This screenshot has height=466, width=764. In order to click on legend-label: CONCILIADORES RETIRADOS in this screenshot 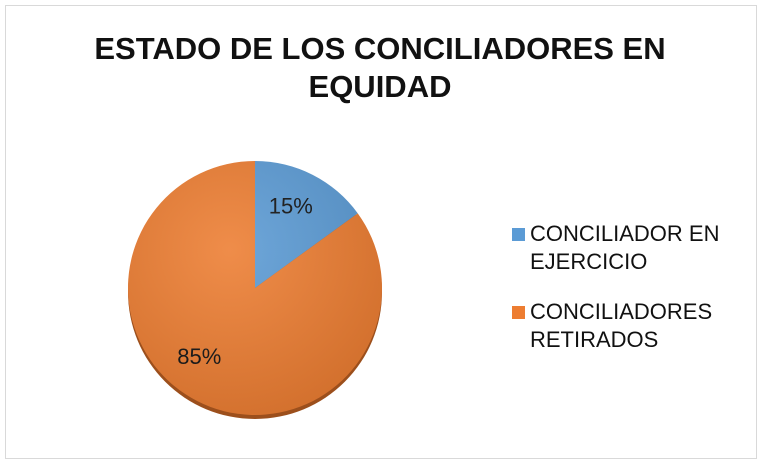, I will do `click(621, 325)`.